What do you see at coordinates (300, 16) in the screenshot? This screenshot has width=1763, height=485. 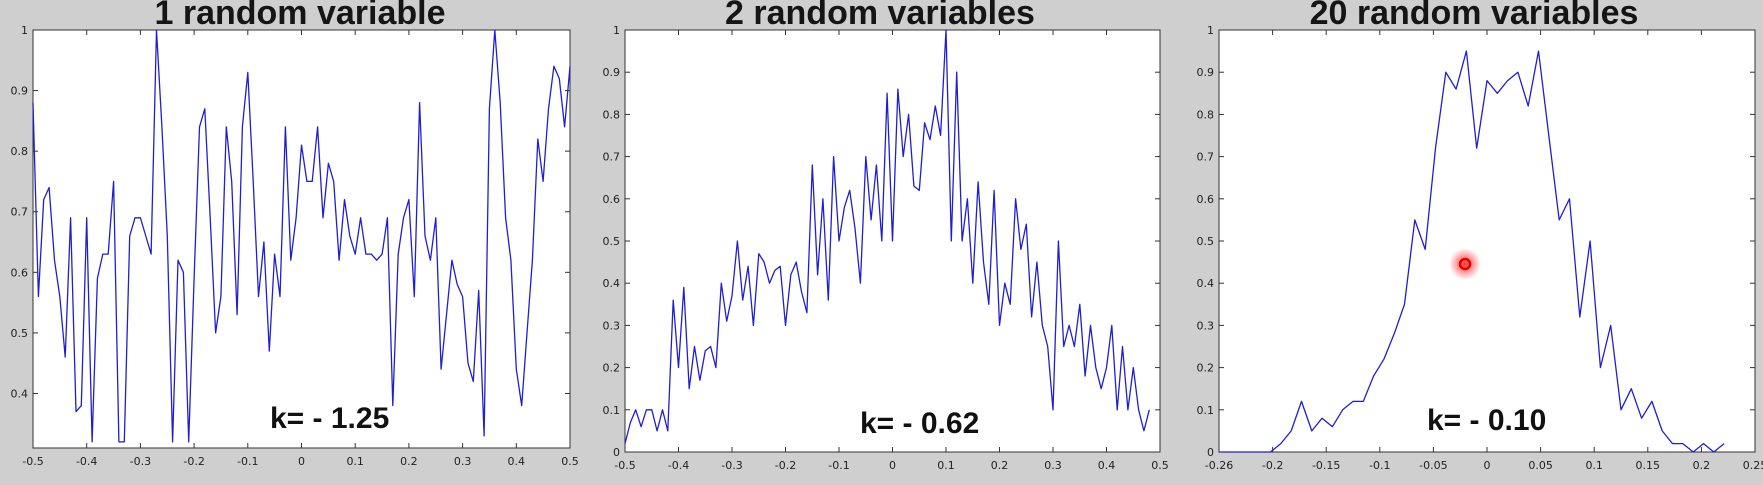 I see `chart-title: 1 random variable` at bounding box center [300, 16].